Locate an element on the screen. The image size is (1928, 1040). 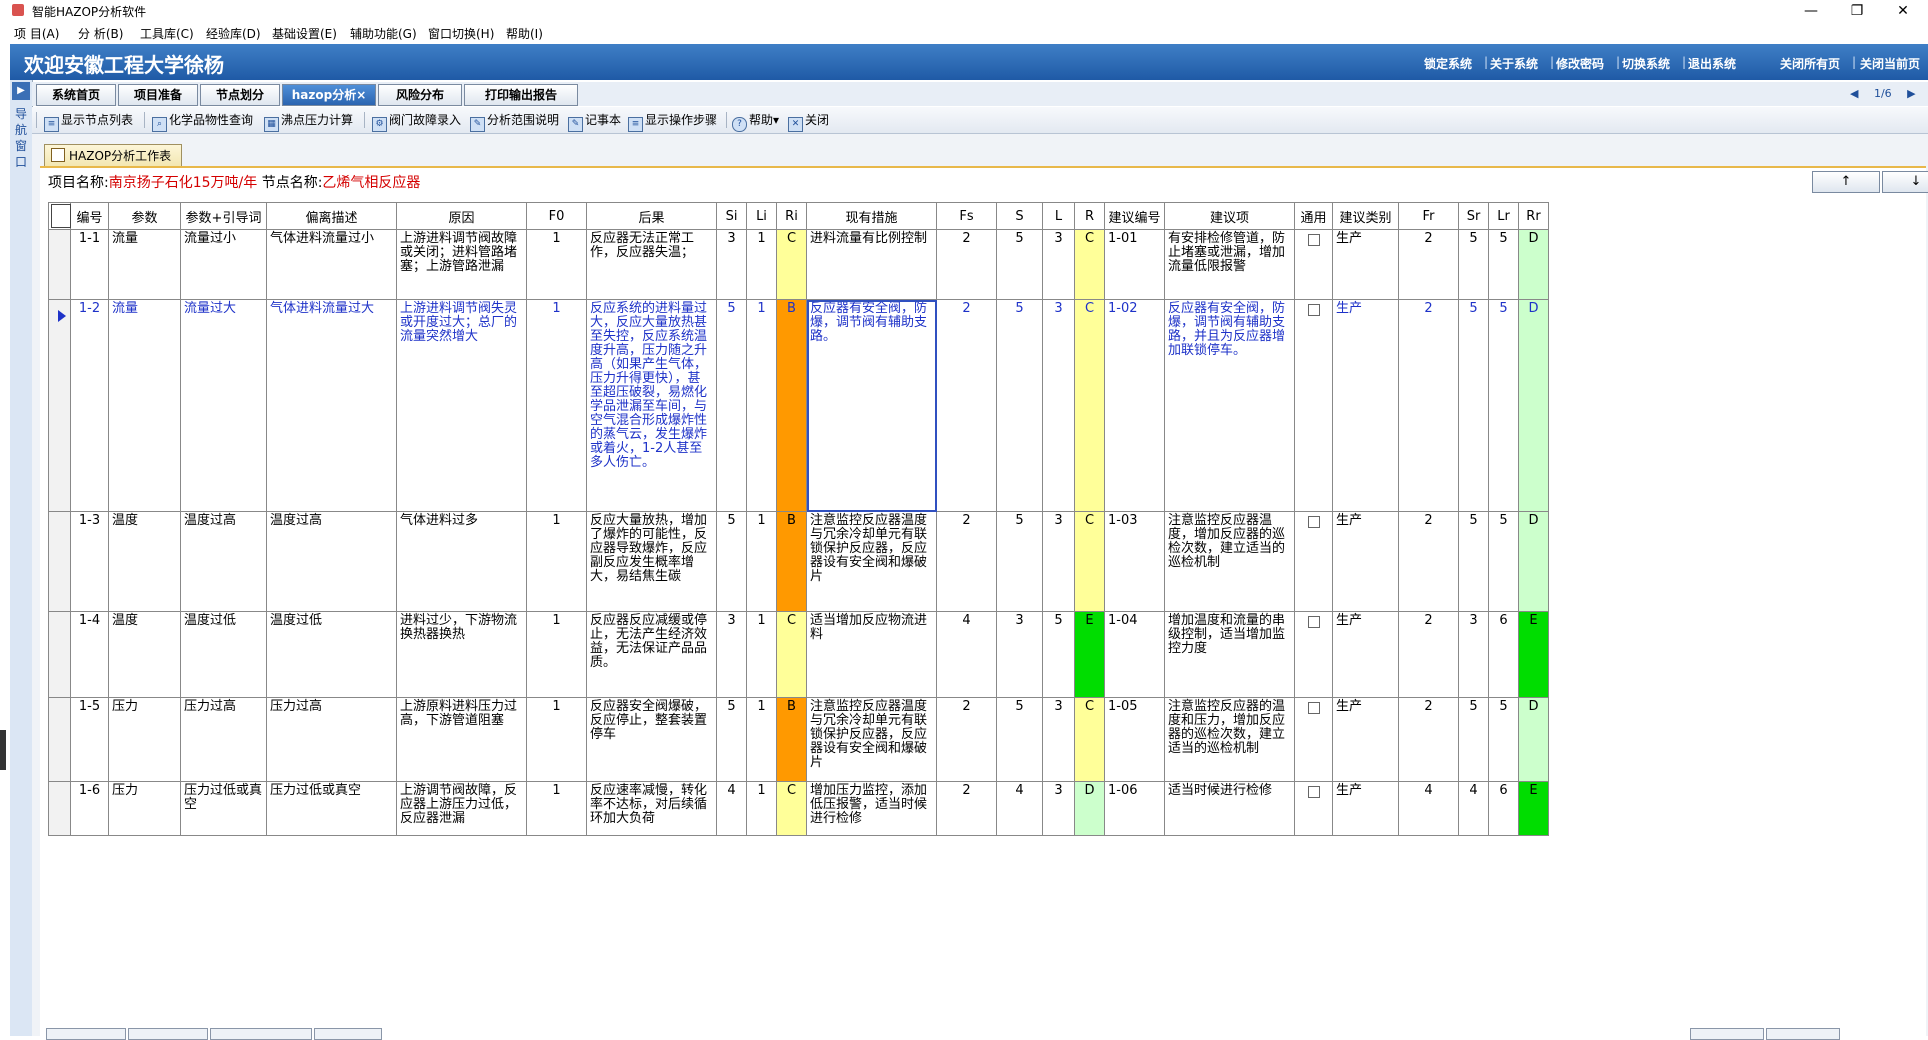
cell-id: 1-2 is located at coordinates (89, 405).